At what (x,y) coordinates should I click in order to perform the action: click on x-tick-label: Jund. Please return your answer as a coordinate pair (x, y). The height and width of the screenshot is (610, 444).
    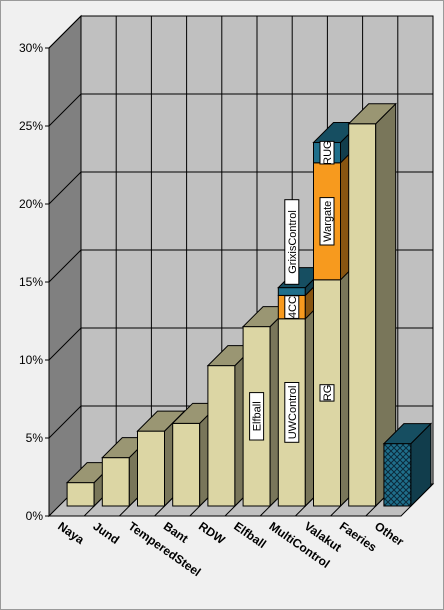
    Looking at the image, I should click on (106, 533).